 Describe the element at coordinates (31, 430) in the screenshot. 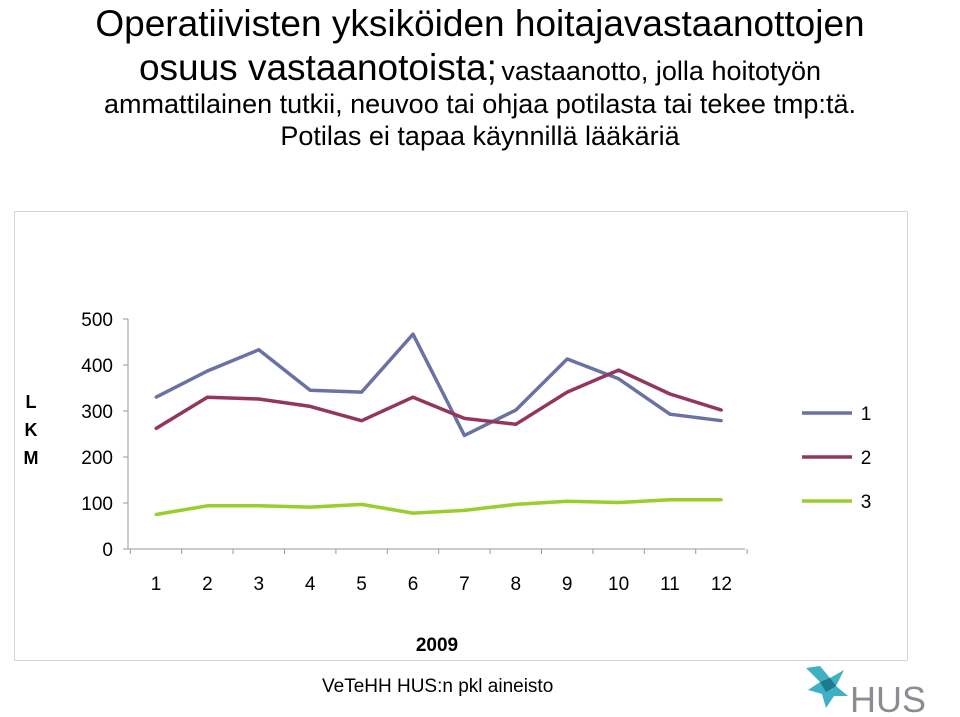

I see `y-axis-label-letter: K` at that location.